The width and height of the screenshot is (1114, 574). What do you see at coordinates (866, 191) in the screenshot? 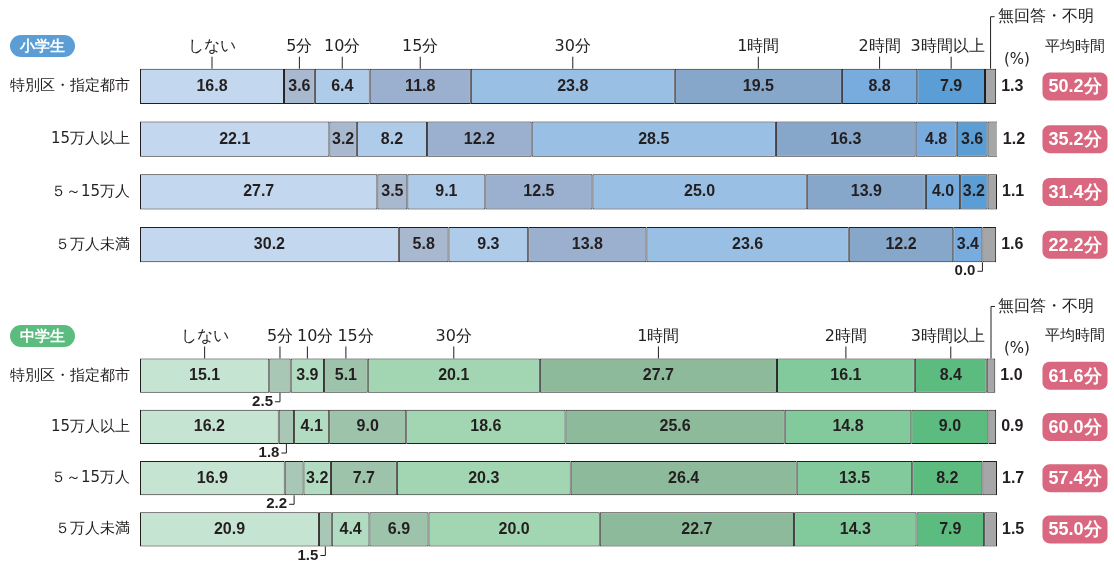
I see `data-label: 13.9` at bounding box center [866, 191].